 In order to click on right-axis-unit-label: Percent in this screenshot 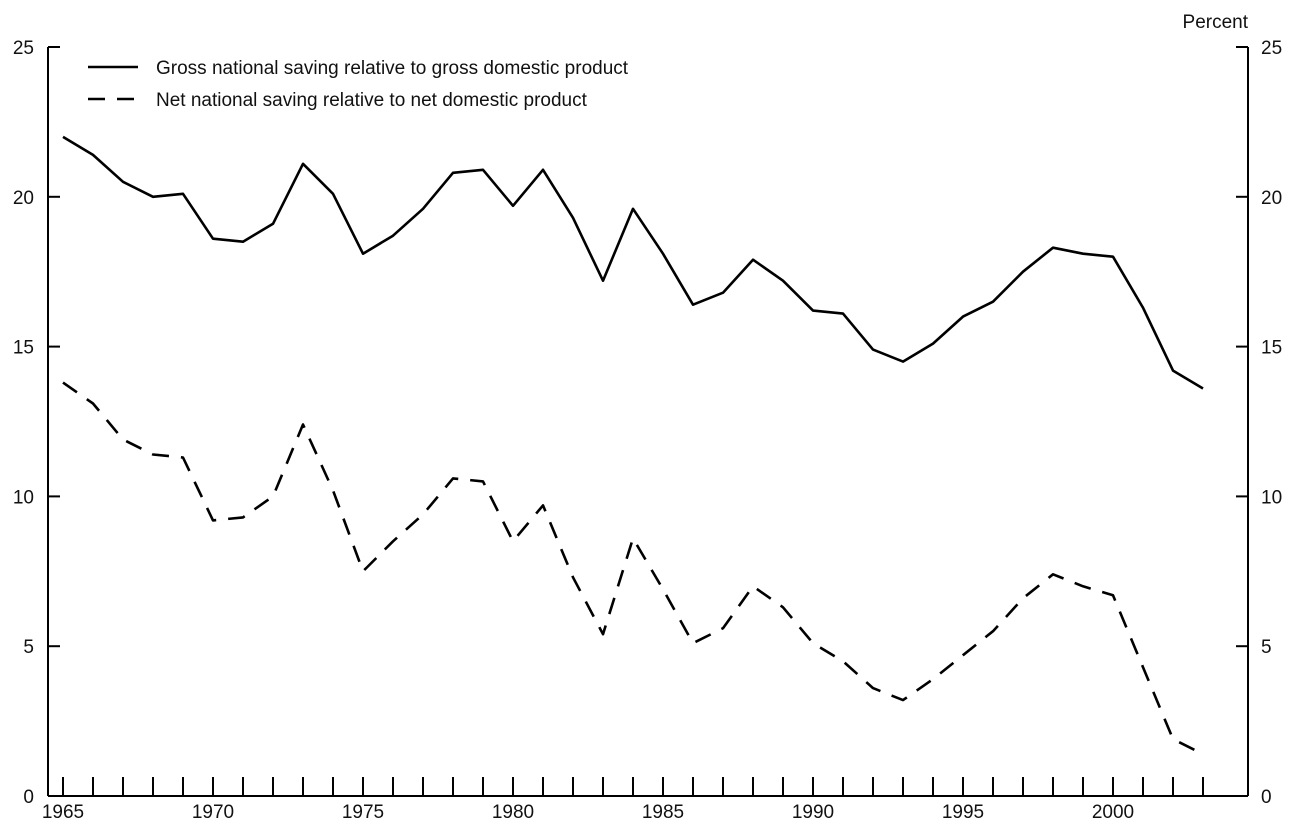, I will do `click(1216, 22)`.